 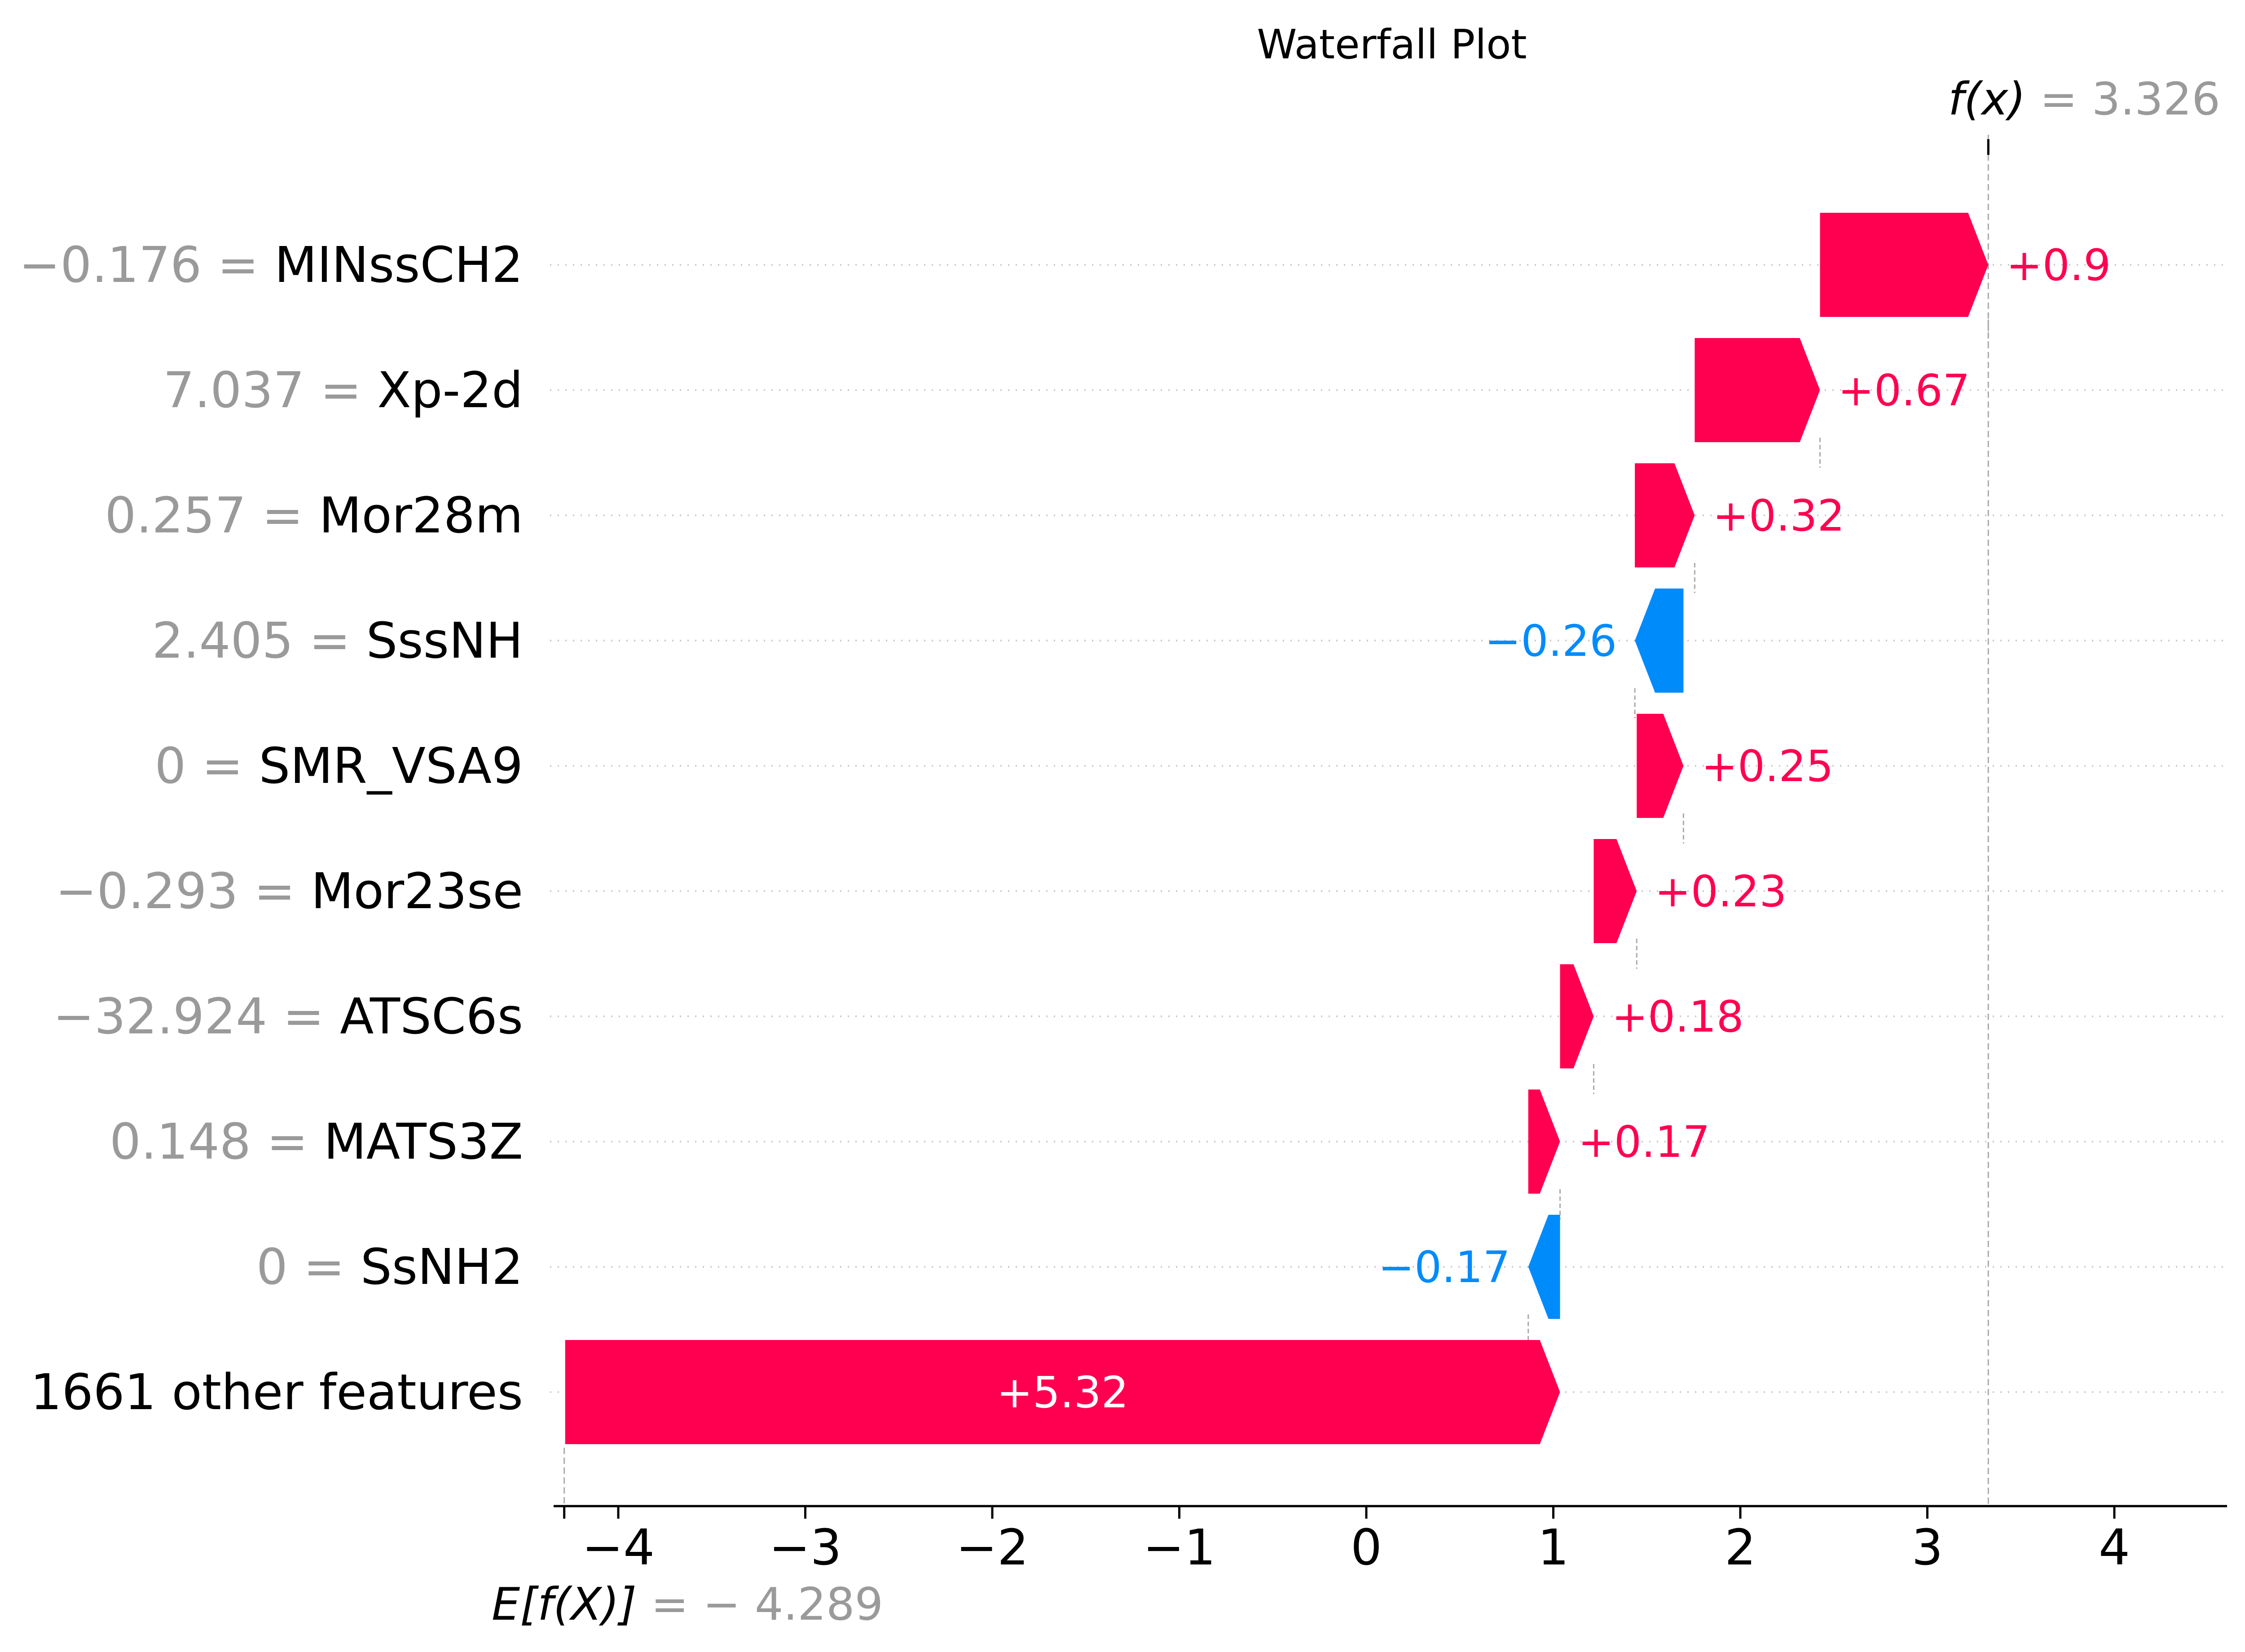 I want to click on base-value-annotation: E[f(X)] = − 4.289, so click(x=687, y=1604).